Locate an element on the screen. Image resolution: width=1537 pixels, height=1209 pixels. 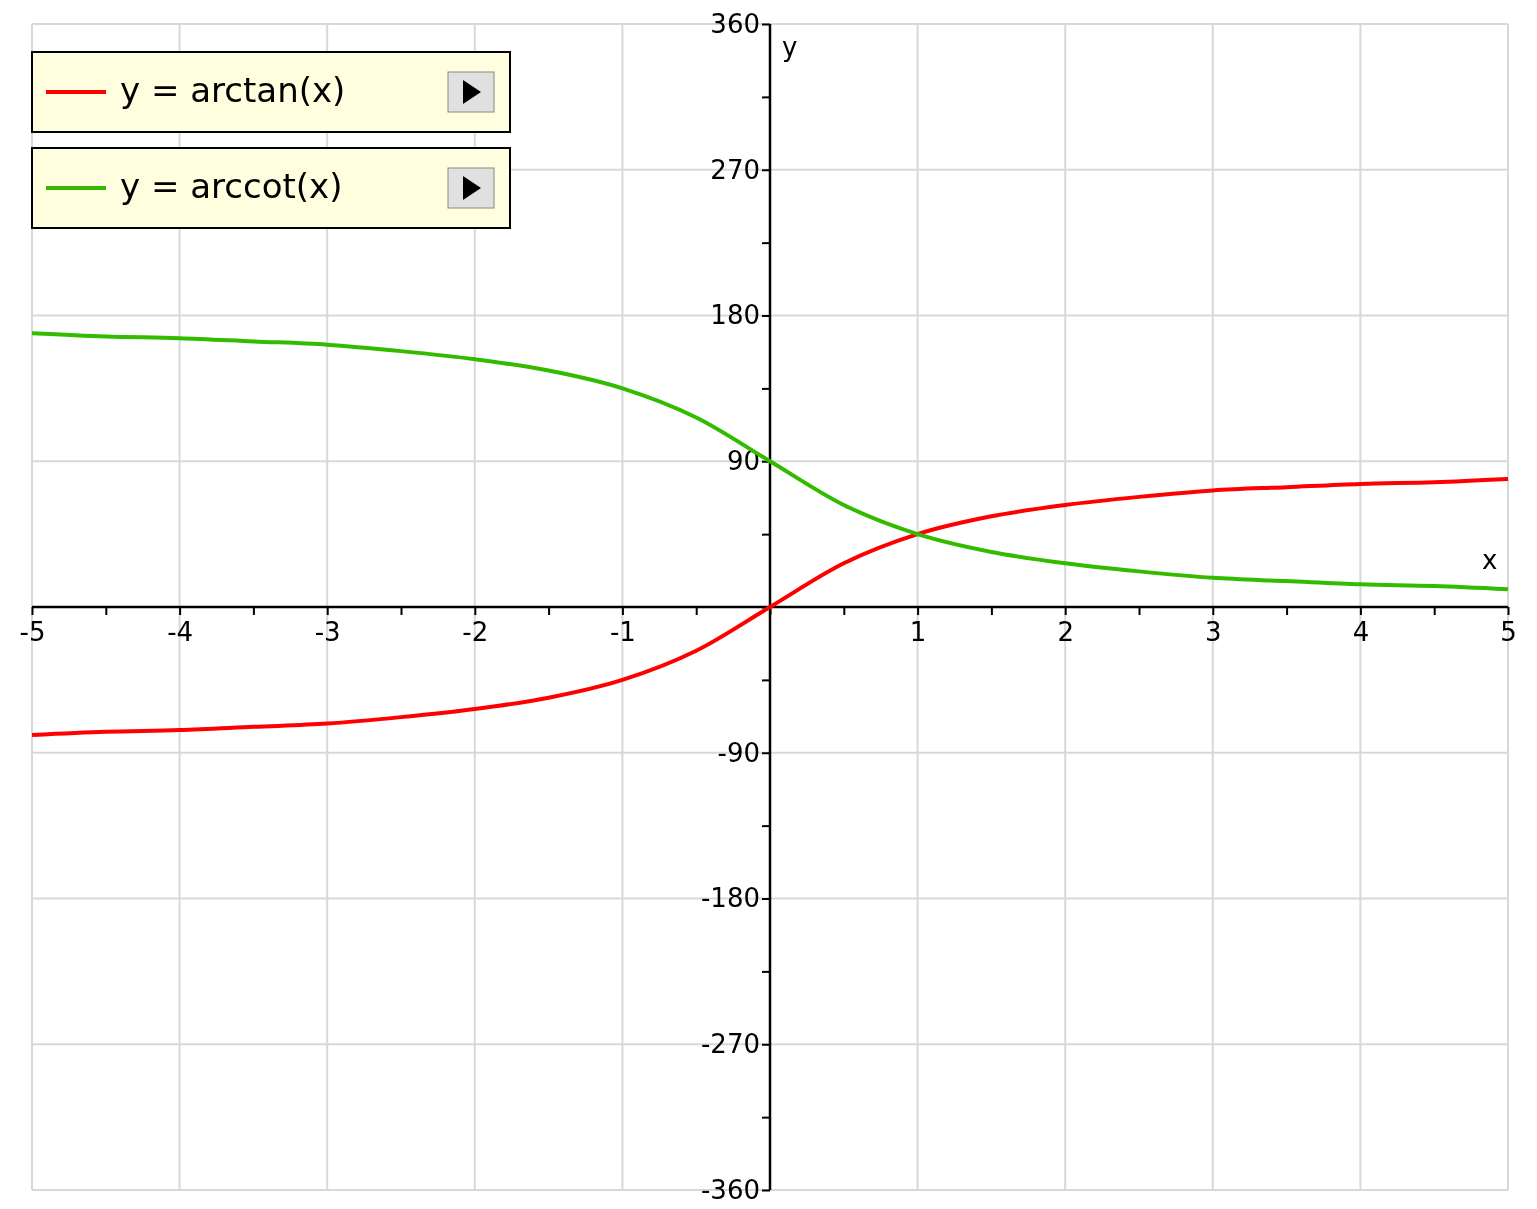
y-tick-label: -90 is located at coordinates (738, 752).